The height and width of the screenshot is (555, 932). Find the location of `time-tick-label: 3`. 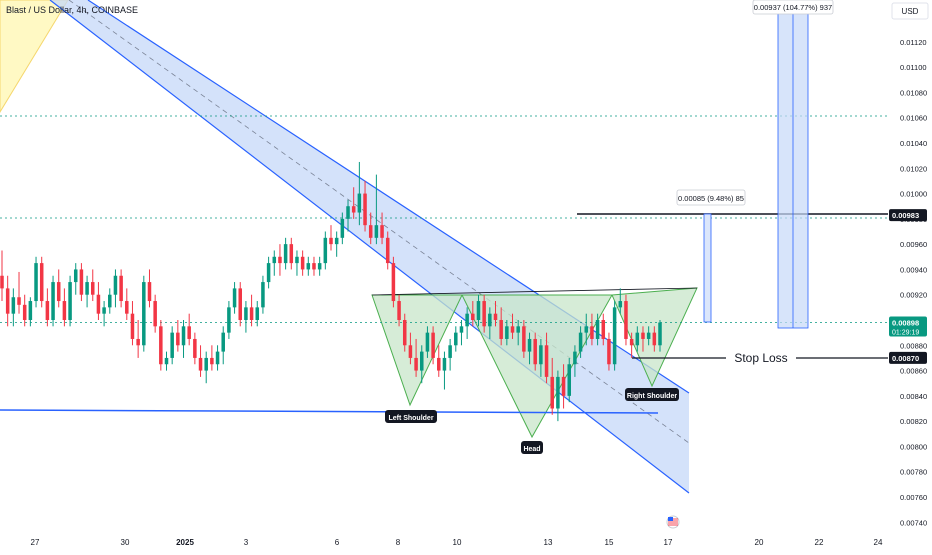

time-tick-label: 3 is located at coordinates (246, 542).